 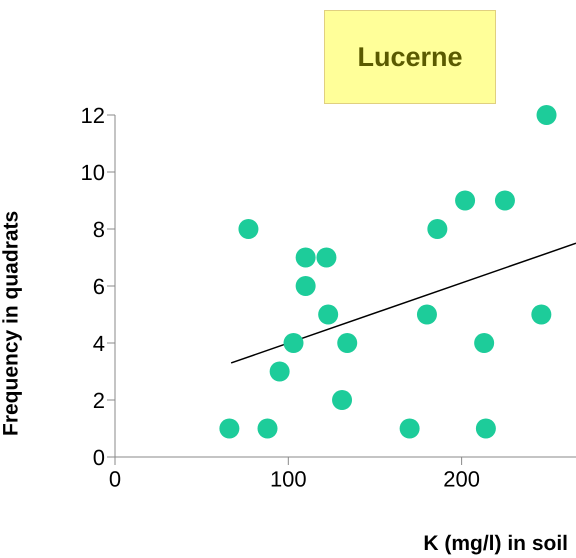 I want to click on x-tick-label: 100, so click(x=288, y=479).